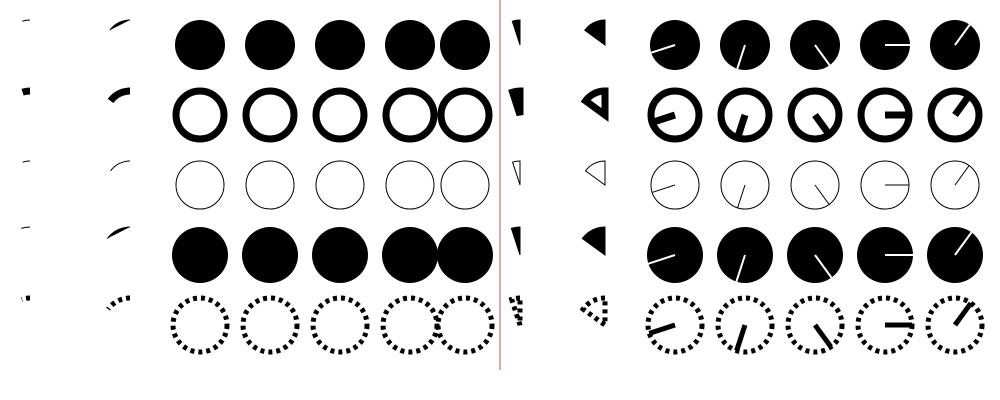 This screenshot has width=1000, height=400. Describe the element at coordinates (200, 185) in the screenshot. I see `arc-left-r3-c3` at that location.